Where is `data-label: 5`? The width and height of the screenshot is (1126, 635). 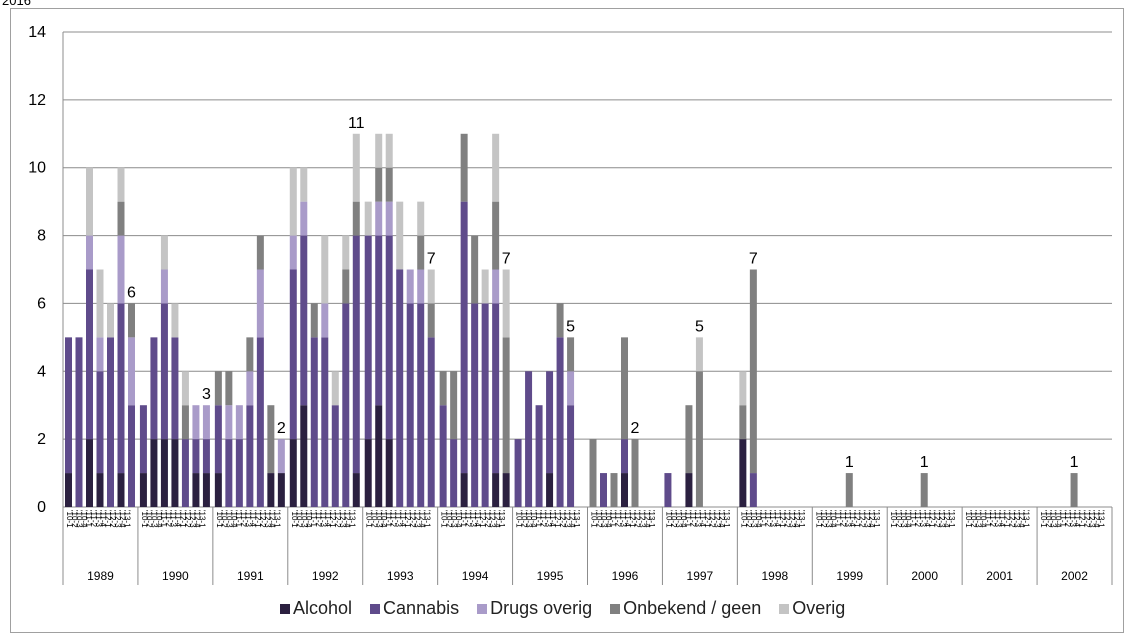 data-label: 5 is located at coordinates (699, 326).